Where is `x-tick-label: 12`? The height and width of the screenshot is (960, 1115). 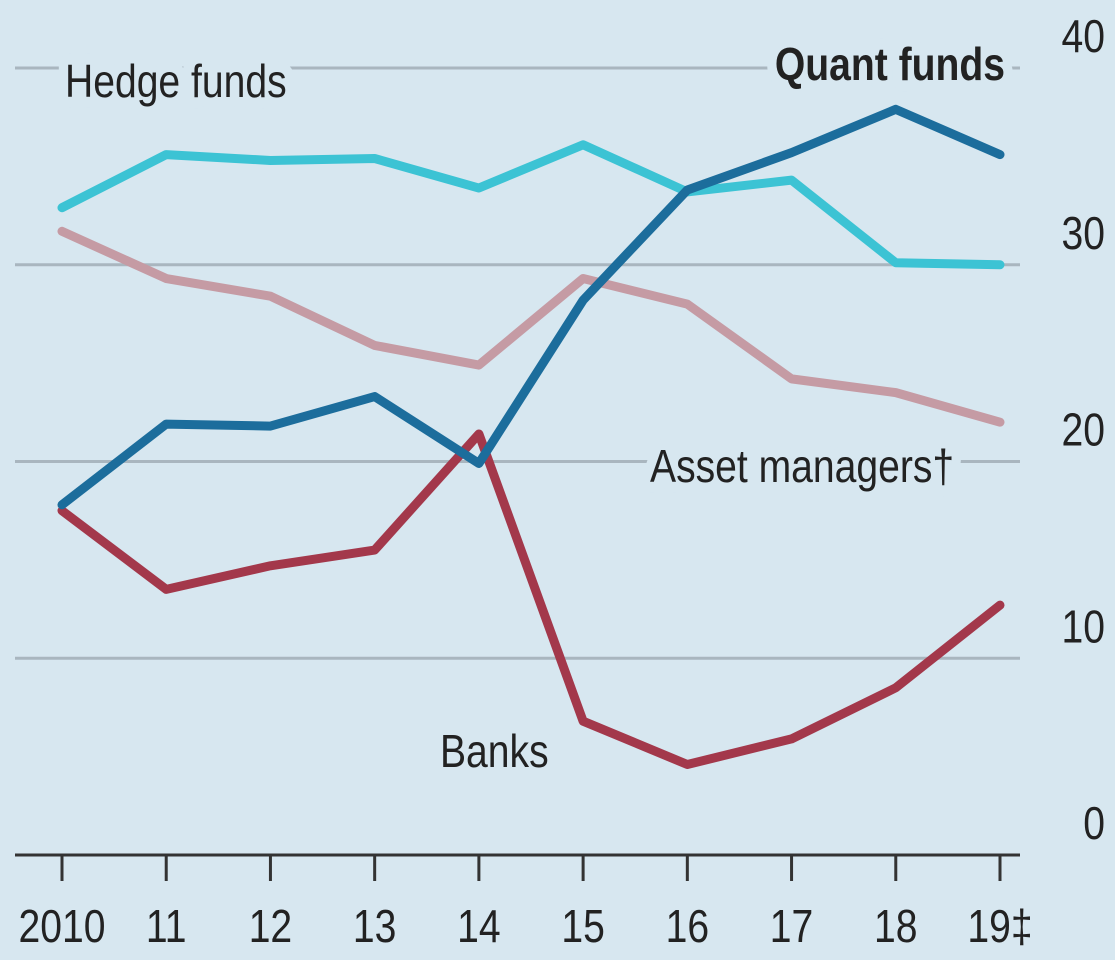 x-tick-label: 12 is located at coordinates (270, 927).